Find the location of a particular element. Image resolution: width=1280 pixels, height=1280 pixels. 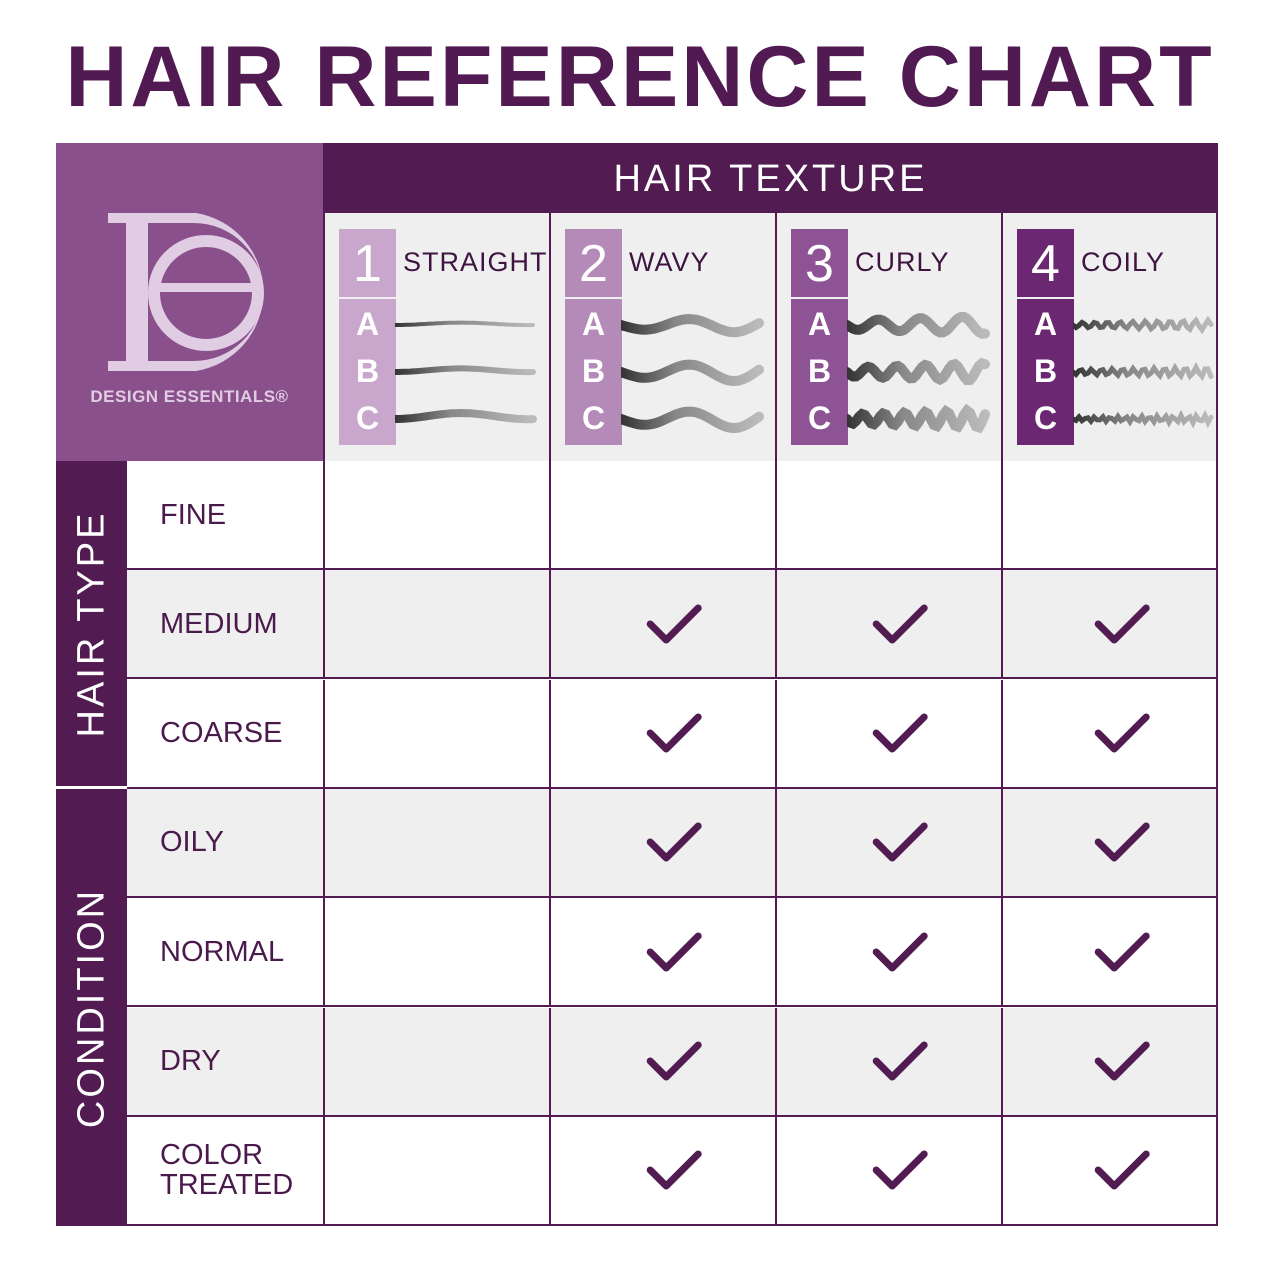

texture-name: WAVY is located at coordinates (669, 262).